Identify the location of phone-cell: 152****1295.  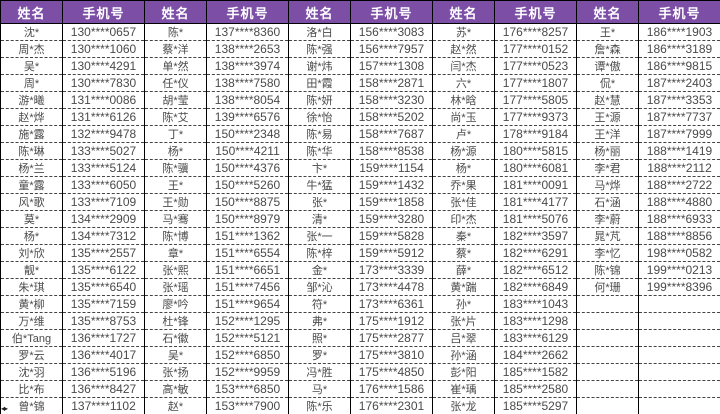
(247, 321).